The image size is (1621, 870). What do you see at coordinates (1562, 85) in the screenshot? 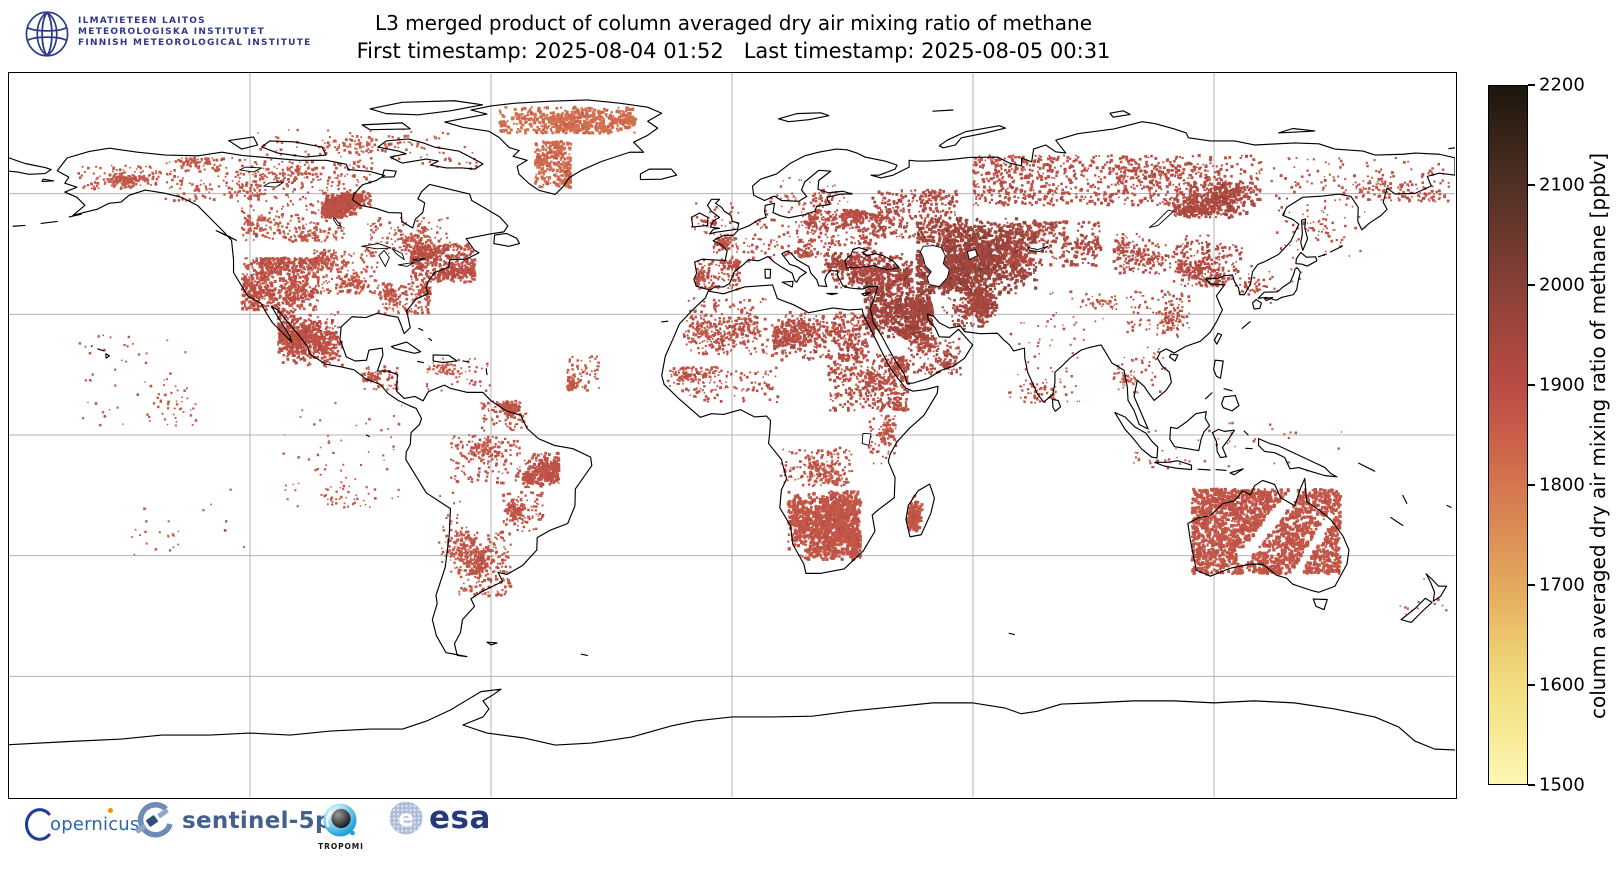
I see `colorbar-tick-label: 2200` at bounding box center [1562, 85].